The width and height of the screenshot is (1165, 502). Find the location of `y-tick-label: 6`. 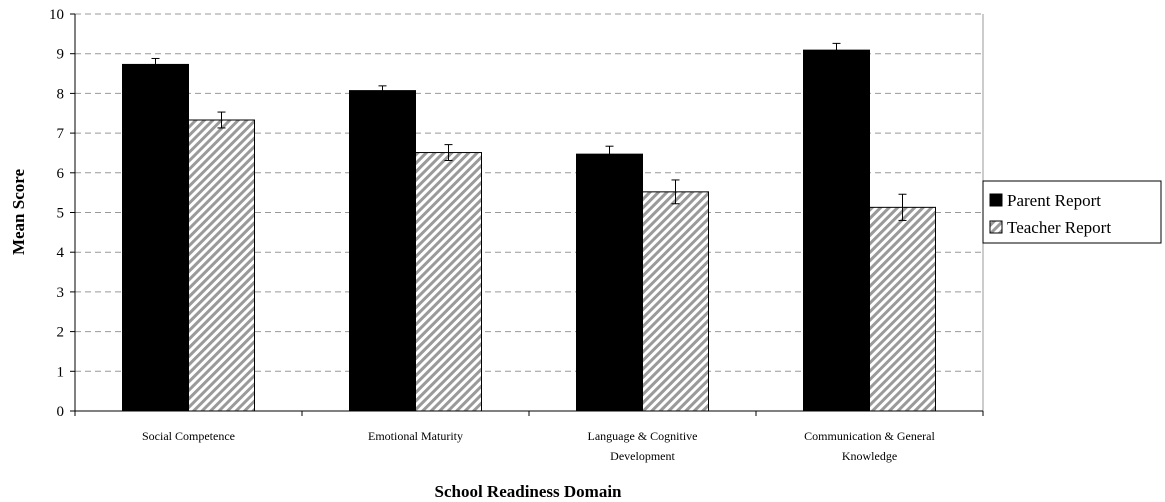

y-tick-label: 6 is located at coordinates (61, 174).